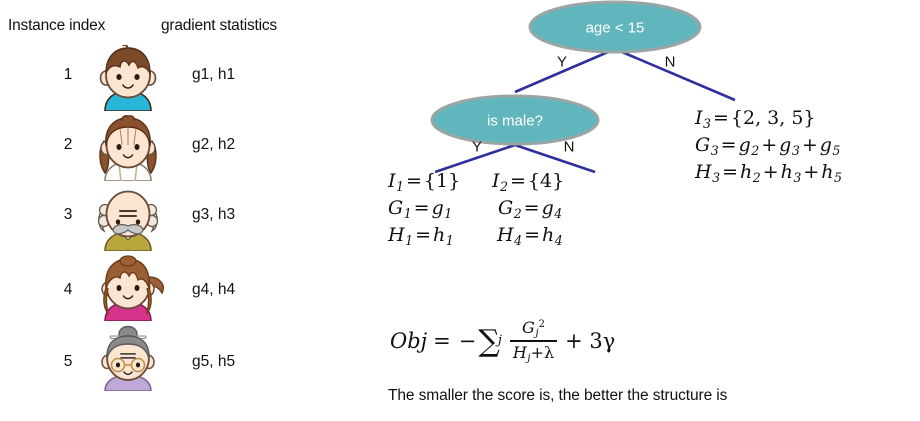 The image size is (920, 421). What do you see at coordinates (746, 172) in the screenshot?
I see `leaf-3-H-t1: h` at bounding box center [746, 172].